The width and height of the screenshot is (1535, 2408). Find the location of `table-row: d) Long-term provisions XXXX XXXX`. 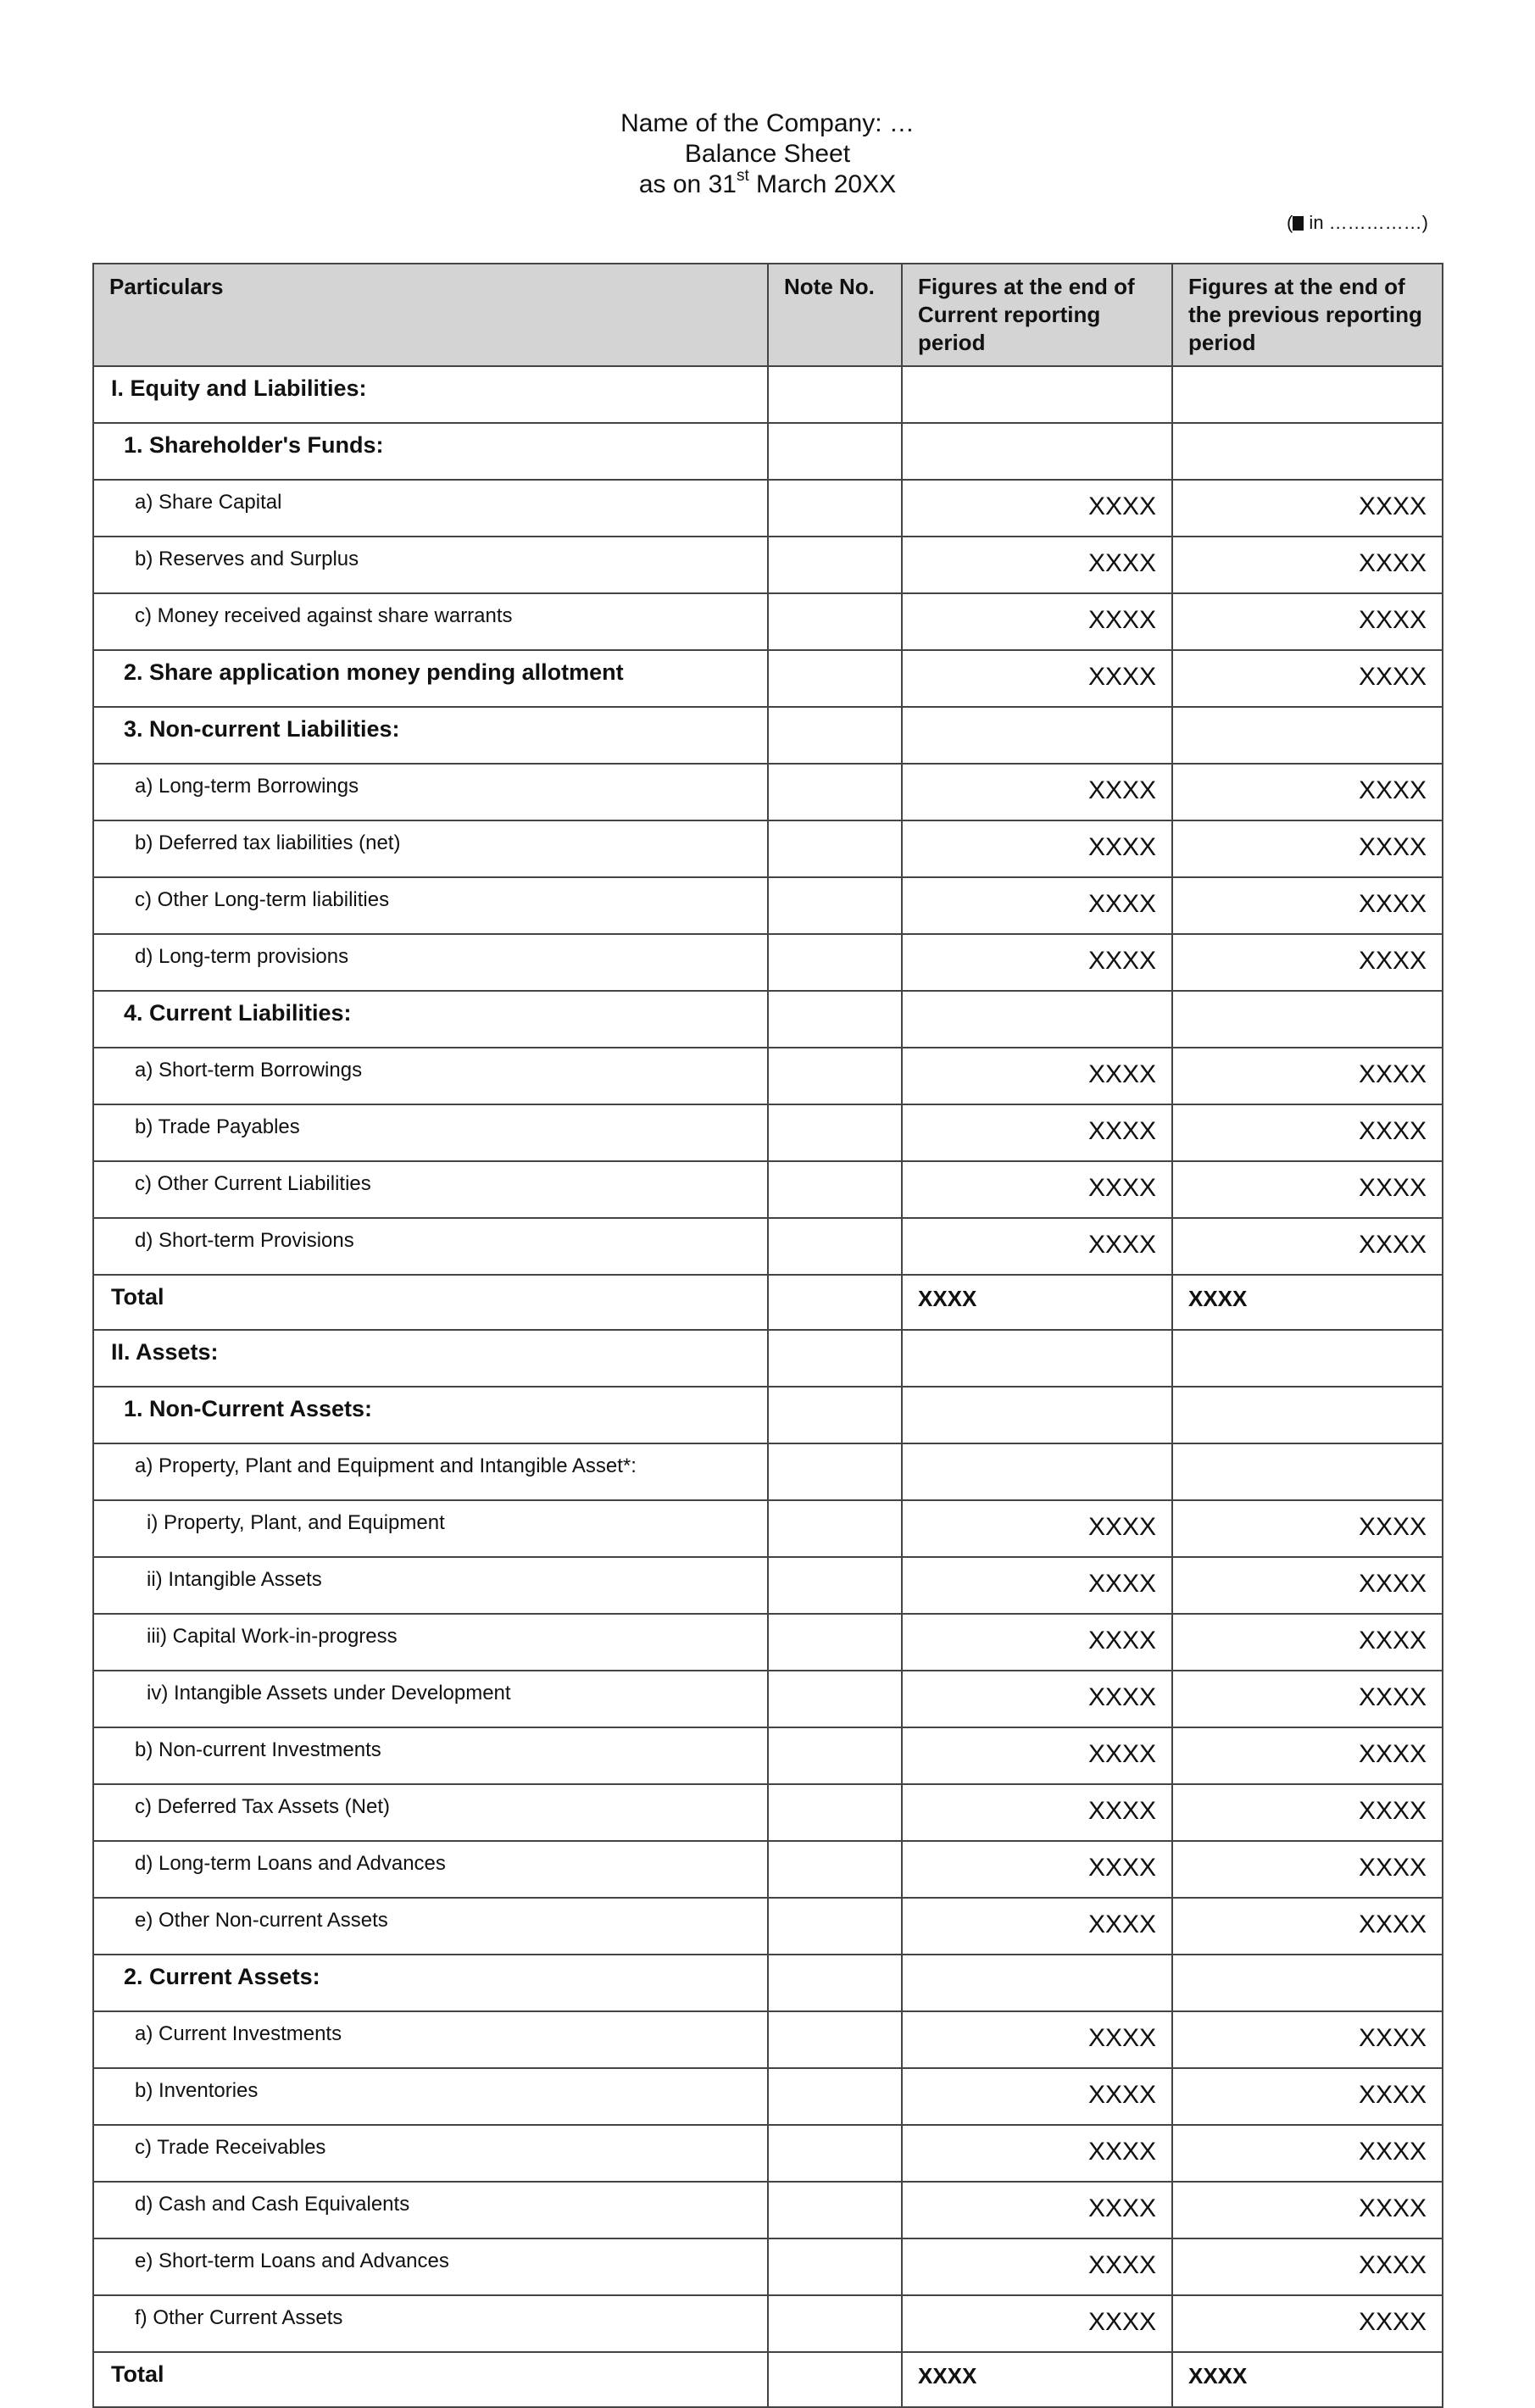

table-row: d) Long-term provisions XXXX XXXX is located at coordinates (767, 962).